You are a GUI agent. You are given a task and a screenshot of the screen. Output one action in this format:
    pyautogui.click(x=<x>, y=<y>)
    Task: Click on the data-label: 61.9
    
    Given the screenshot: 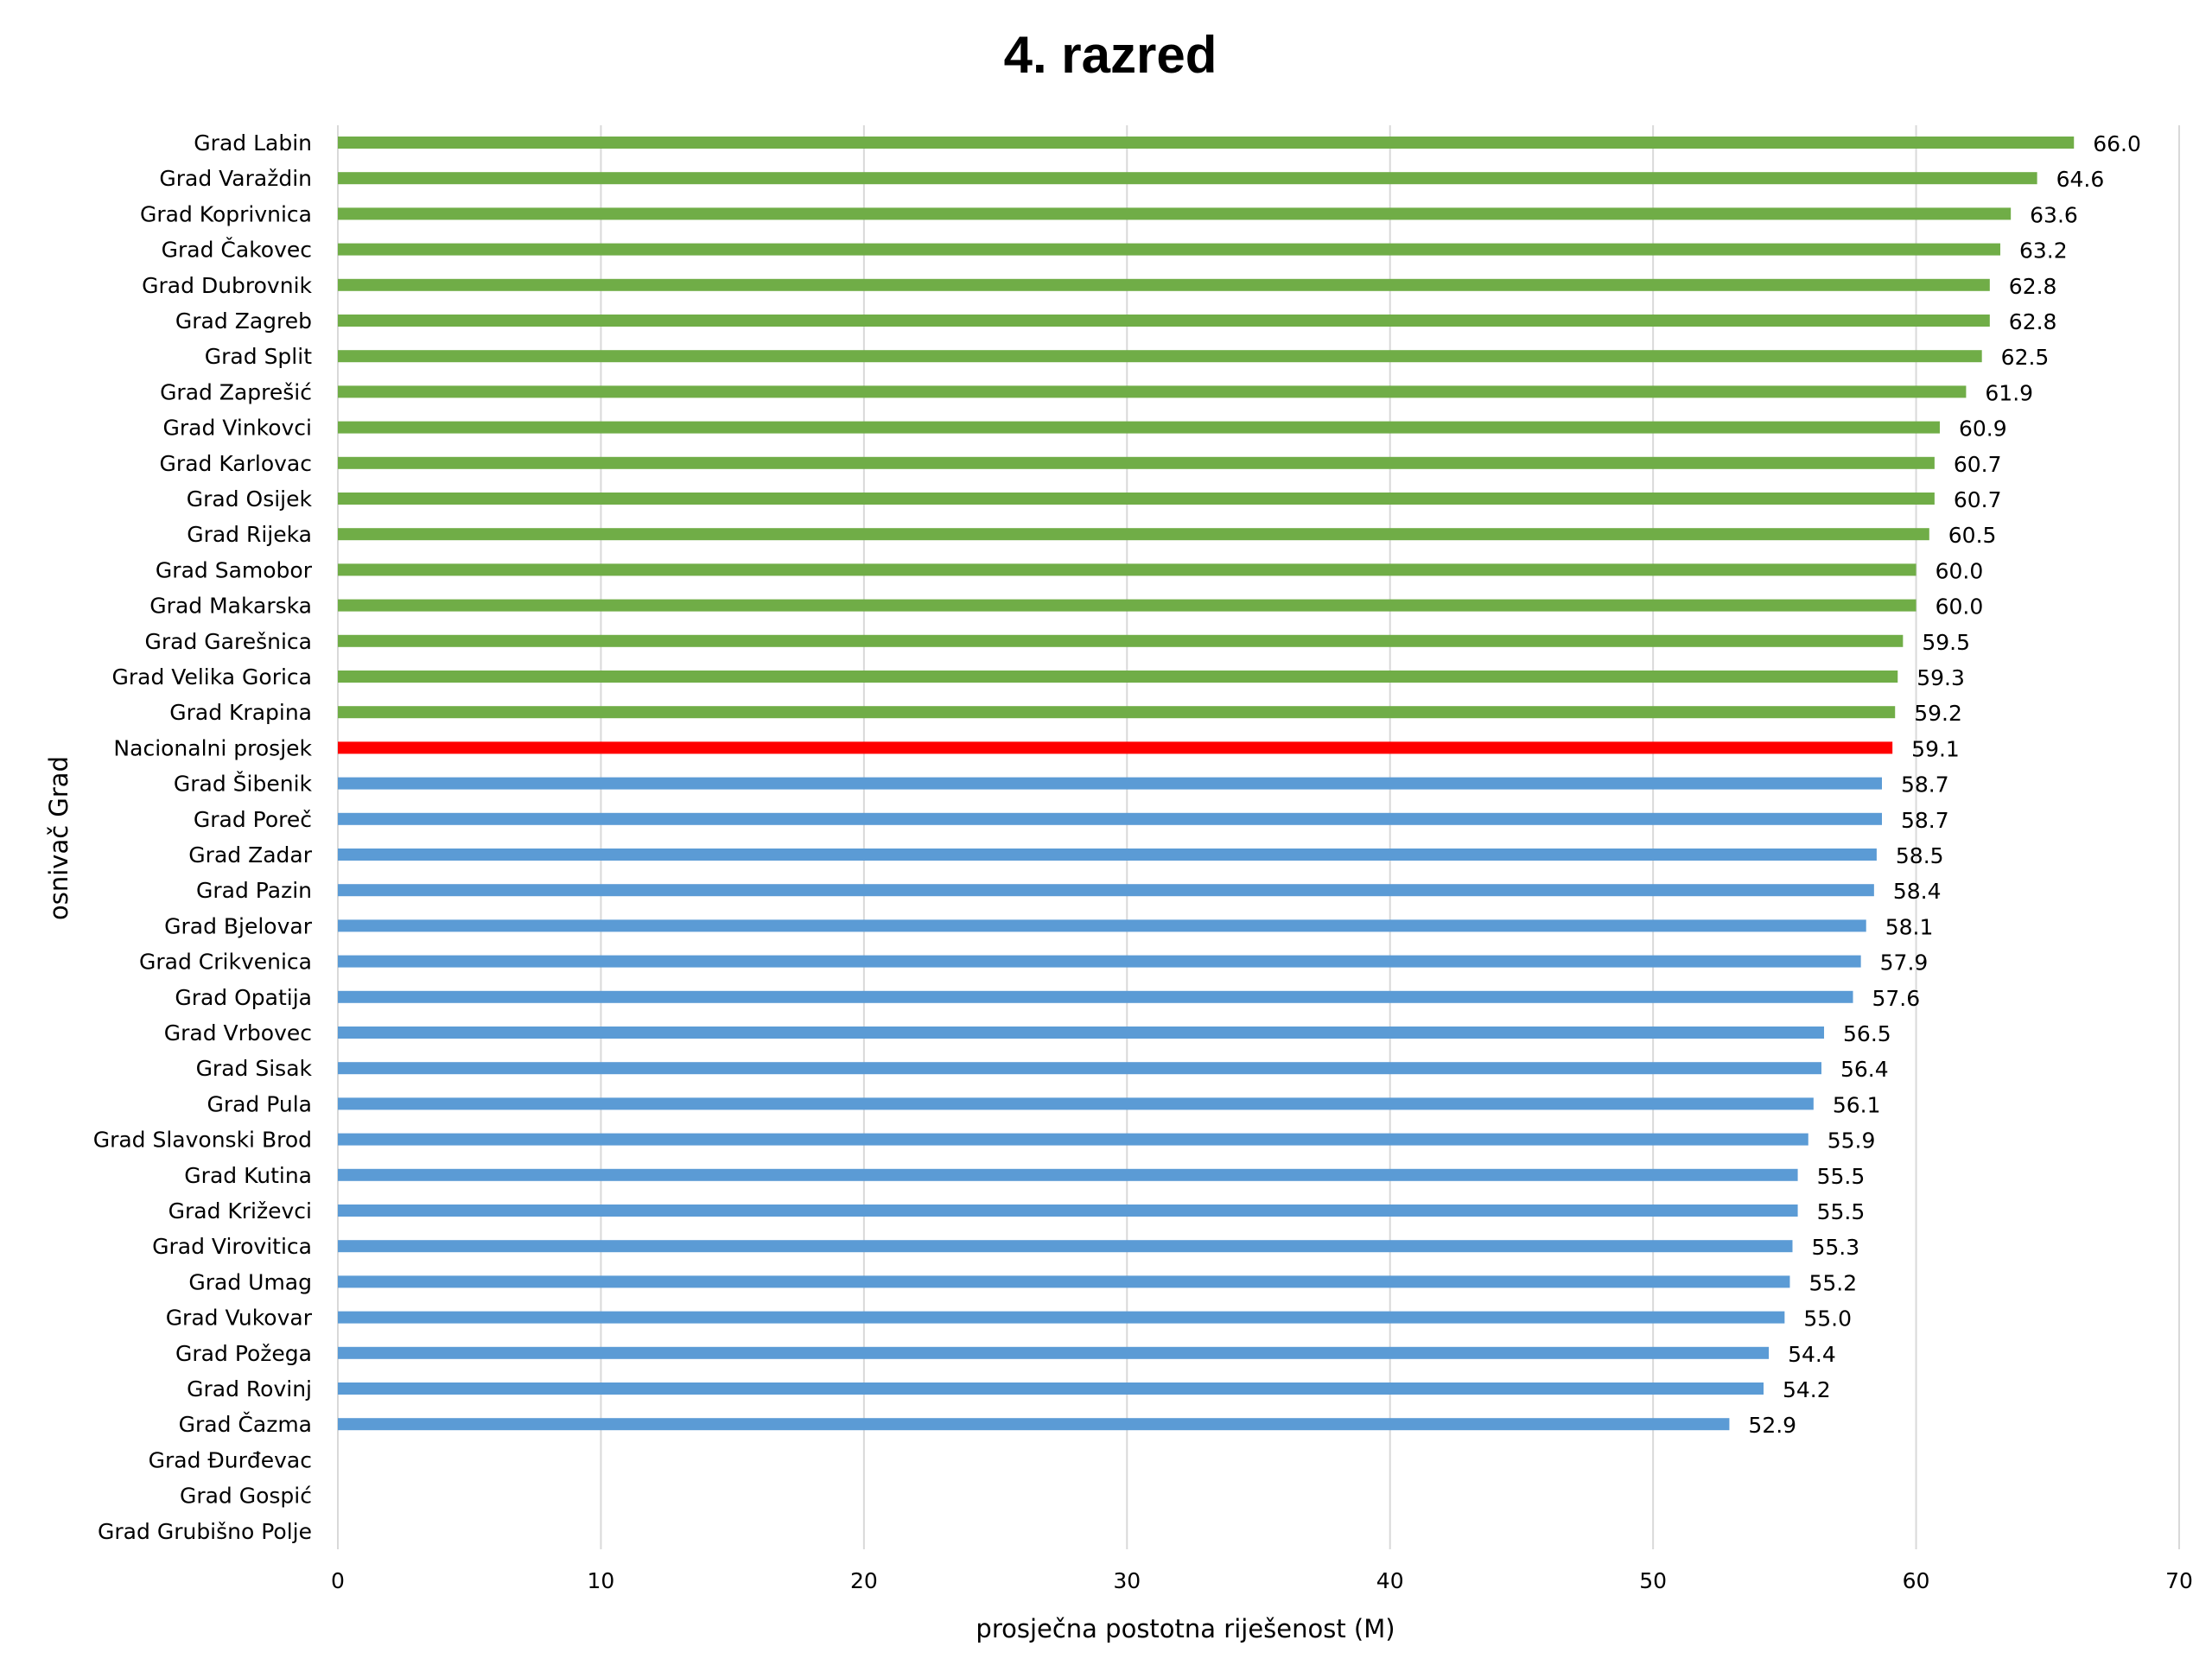 What is the action you would take?
    pyautogui.click(x=2009, y=392)
    